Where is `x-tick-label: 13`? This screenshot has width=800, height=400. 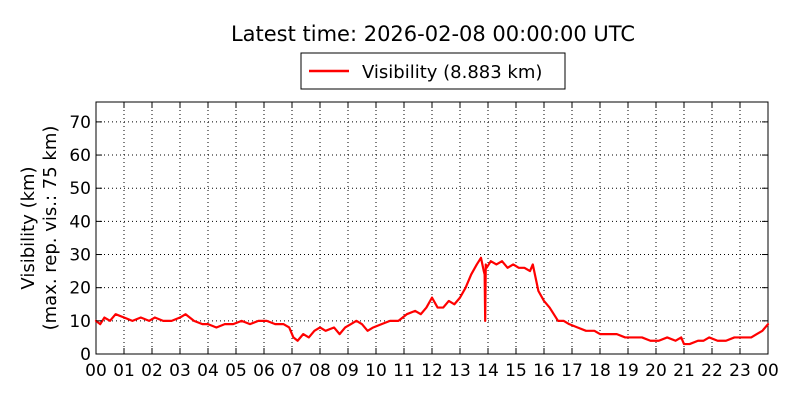
x-tick-label: 13 is located at coordinates (460, 371).